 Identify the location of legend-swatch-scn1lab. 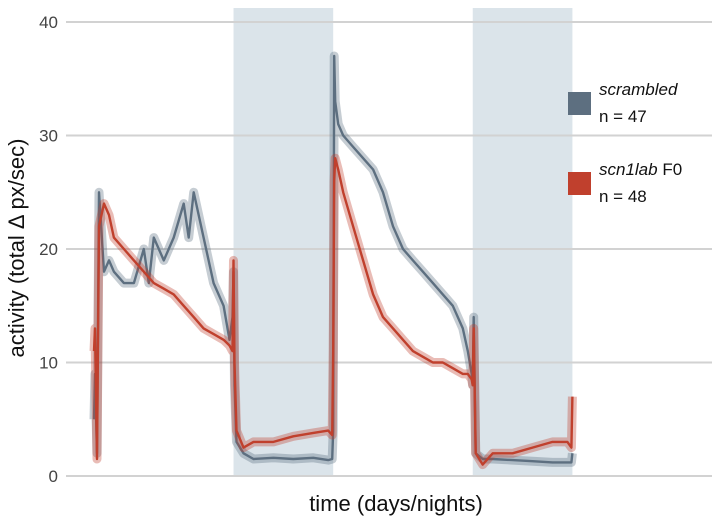
(579, 183).